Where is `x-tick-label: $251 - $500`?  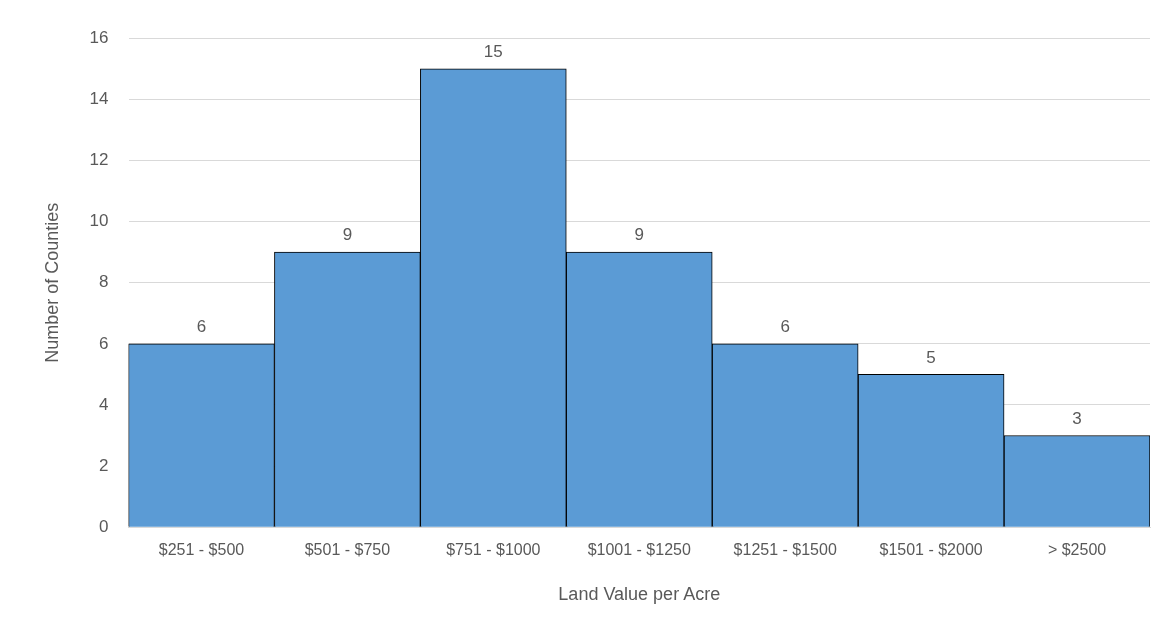 x-tick-label: $251 - $500 is located at coordinates (201, 550).